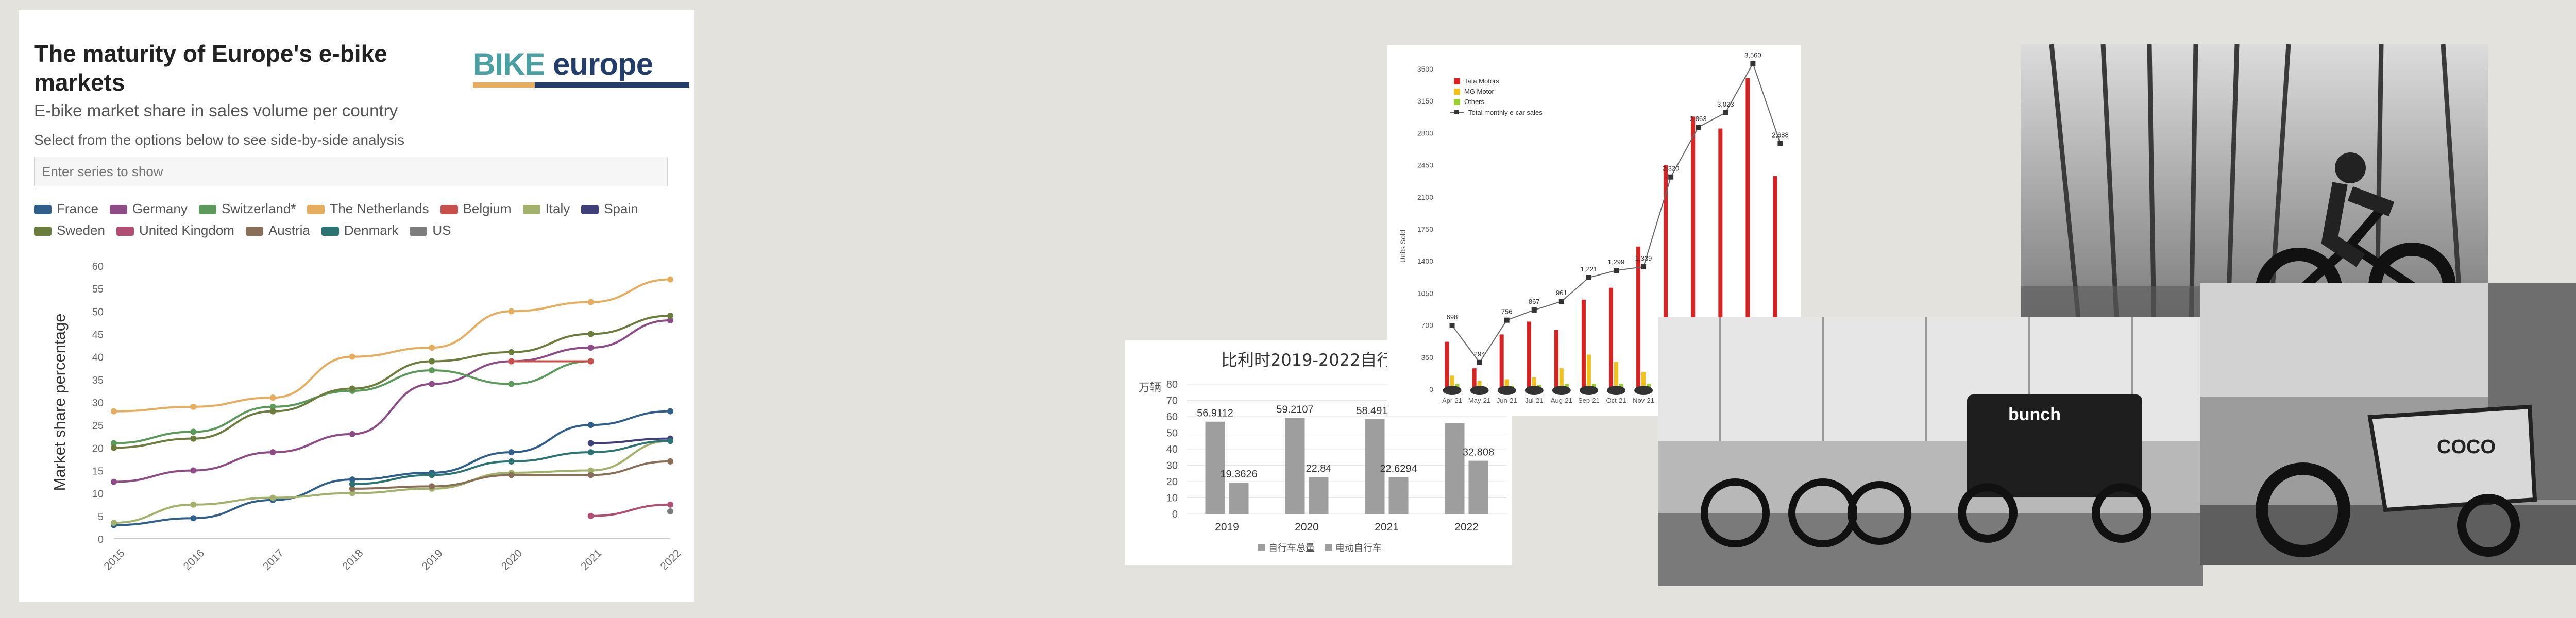 This screenshot has height=618, width=2576. I want to click on legend-item: Sweden, so click(69, 230).